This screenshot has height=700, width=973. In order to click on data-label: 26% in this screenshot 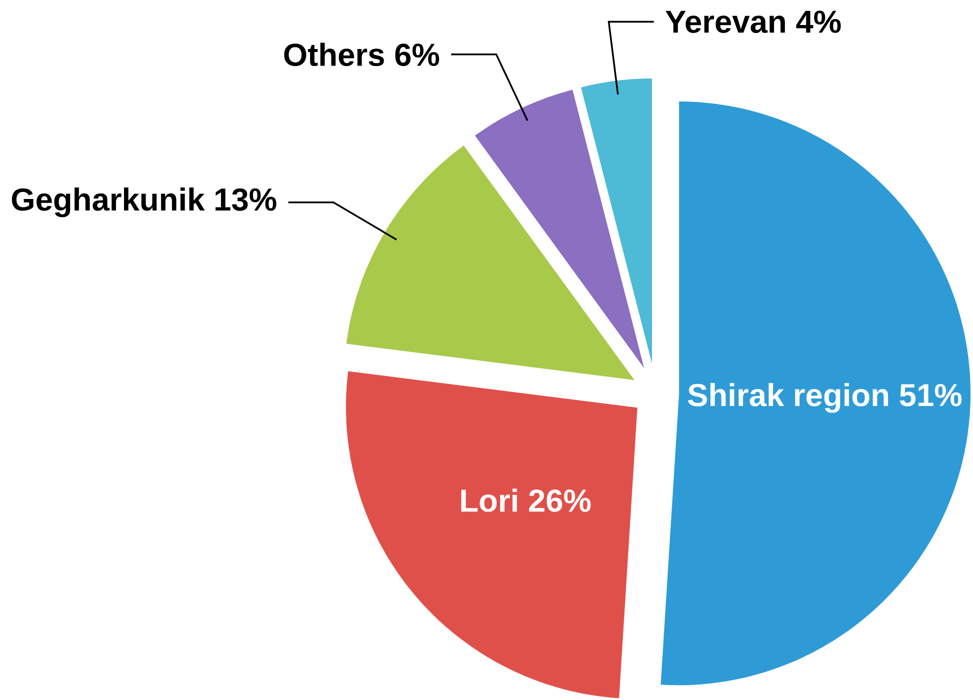, I will do `click(560, 500)`.